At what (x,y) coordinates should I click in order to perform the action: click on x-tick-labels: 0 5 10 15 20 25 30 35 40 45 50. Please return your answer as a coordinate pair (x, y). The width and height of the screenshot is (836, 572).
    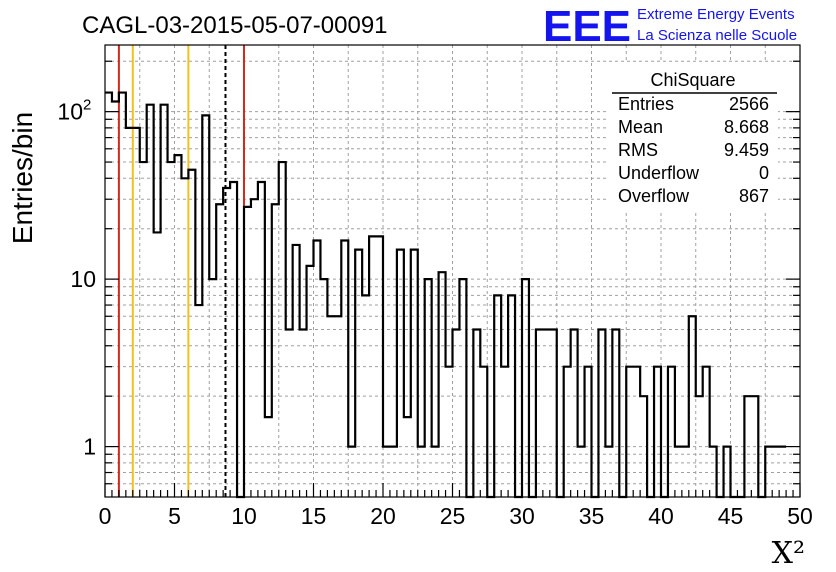
    Looking at the image, I should click on (456, 516).